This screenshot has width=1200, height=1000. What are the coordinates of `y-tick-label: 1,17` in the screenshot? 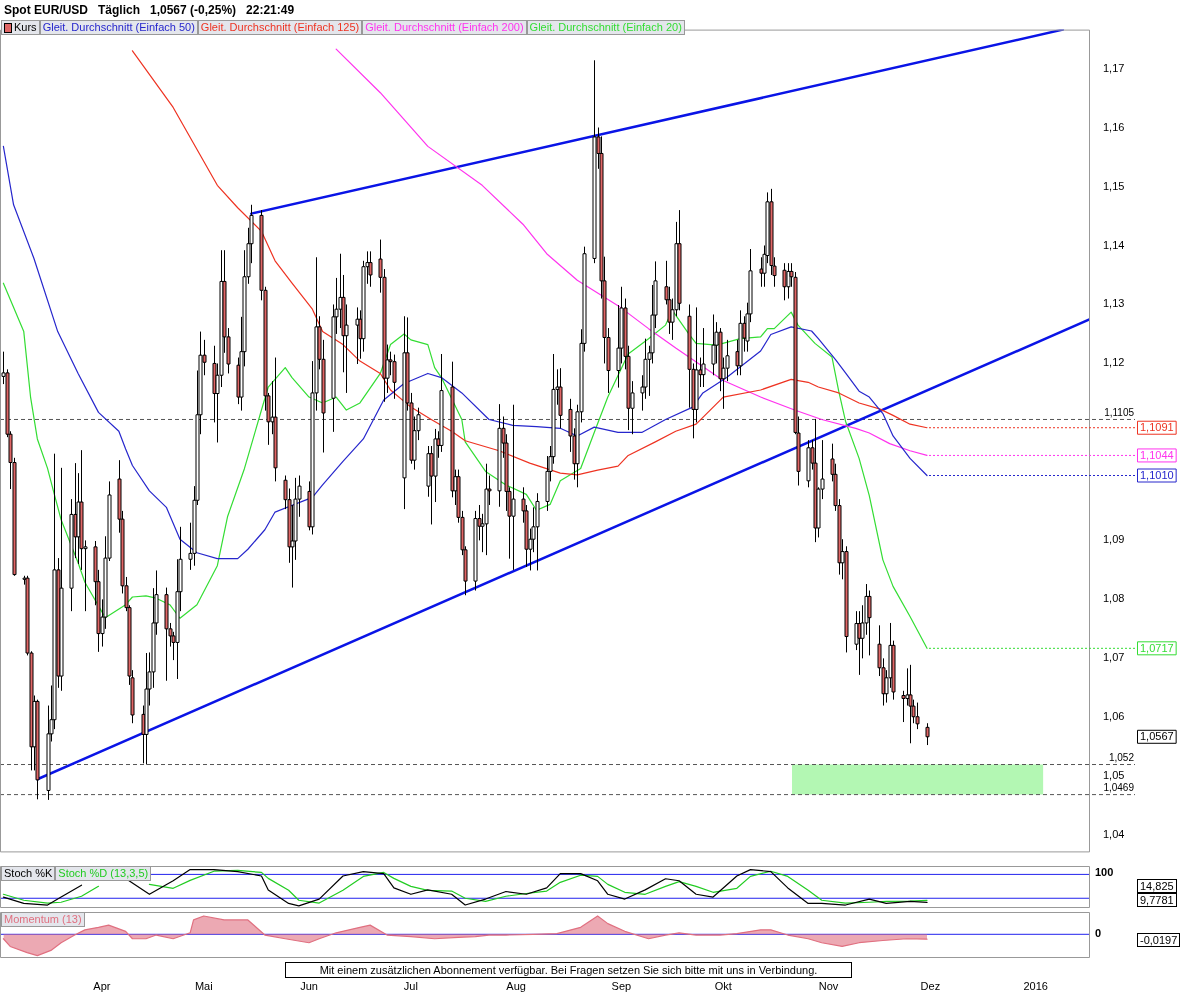 It's located at (1114, 67).